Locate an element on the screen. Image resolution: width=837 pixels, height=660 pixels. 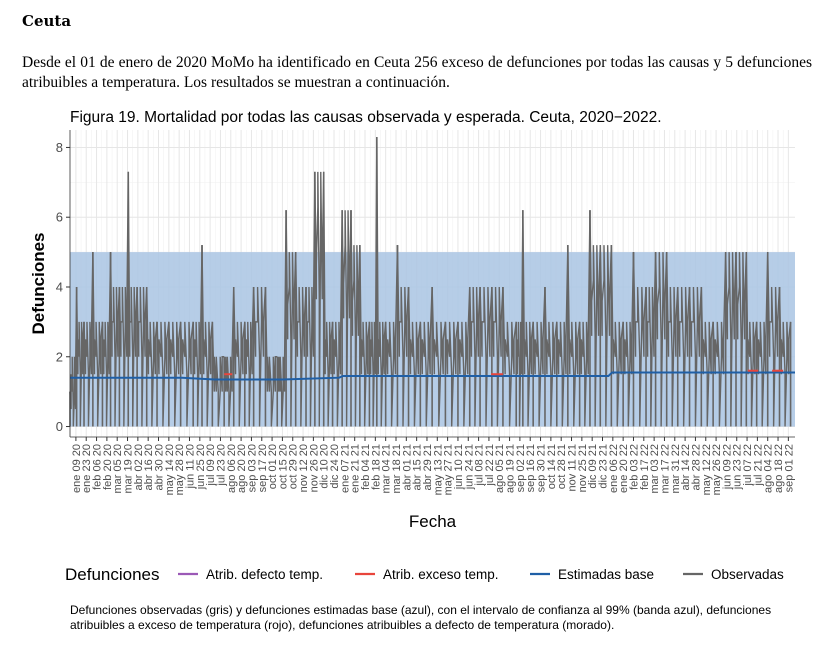
x-tick-label: oct 01 20 is located at coordinates (273, 466).